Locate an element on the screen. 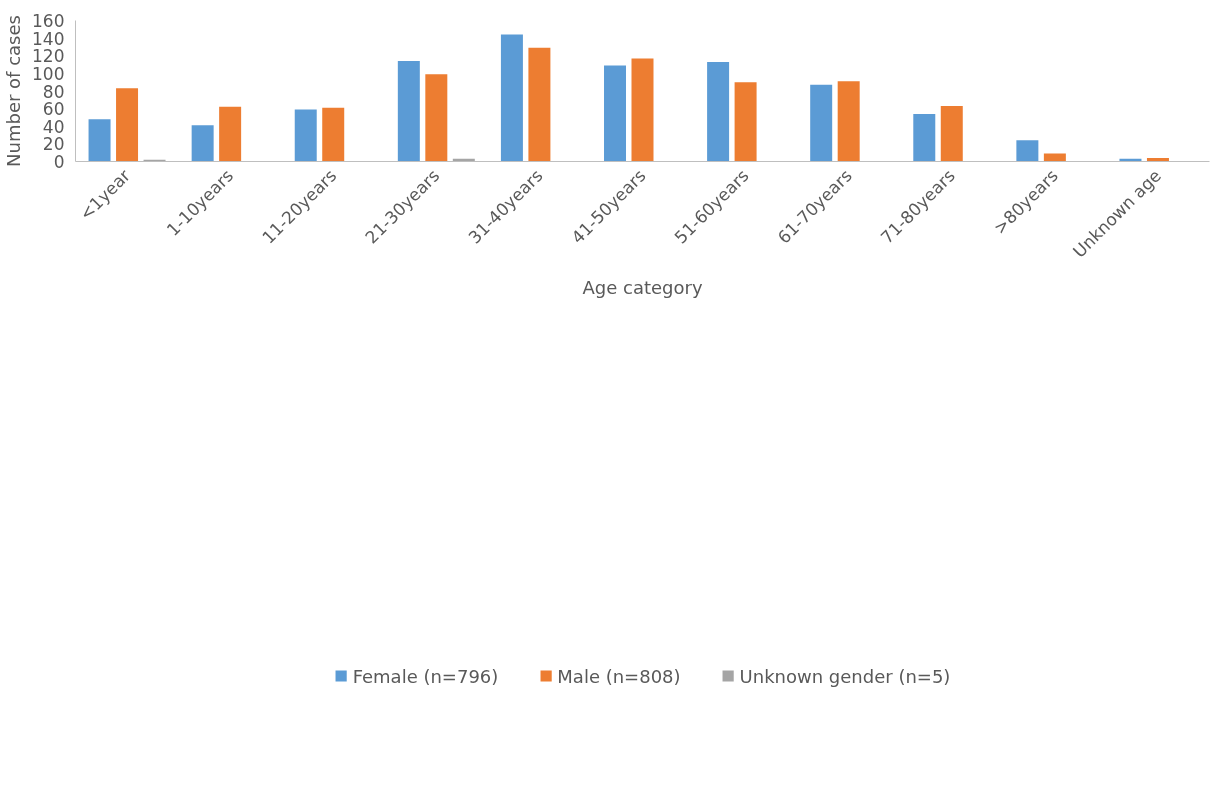  y-tick-label: 140 is located at coordinates (48, 38).